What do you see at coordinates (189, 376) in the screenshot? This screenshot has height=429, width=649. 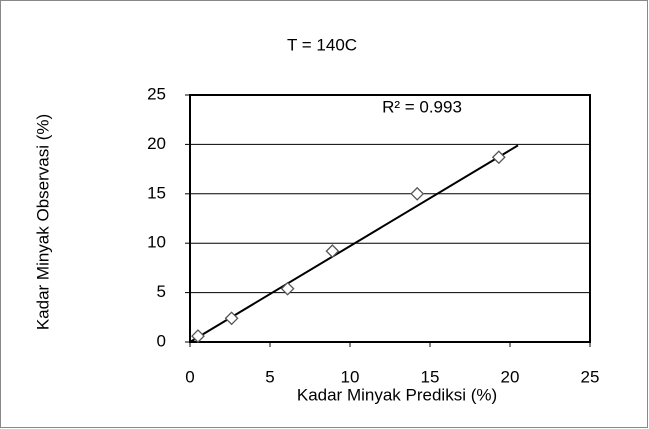 I see `x-tick-label: 0` at bounding box center [189, 376].